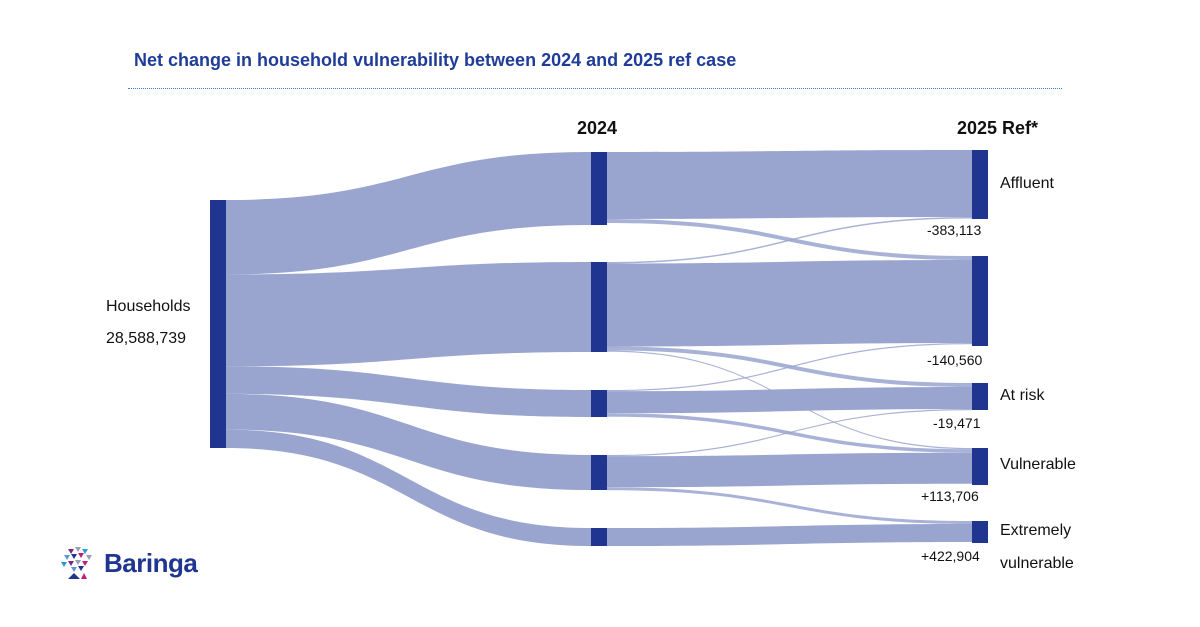  What do you see at coordinates (950, 556) in the screenshot?
I see `net-change-extremely-vulnerable: +422,904` at bounding box center [950, 556].